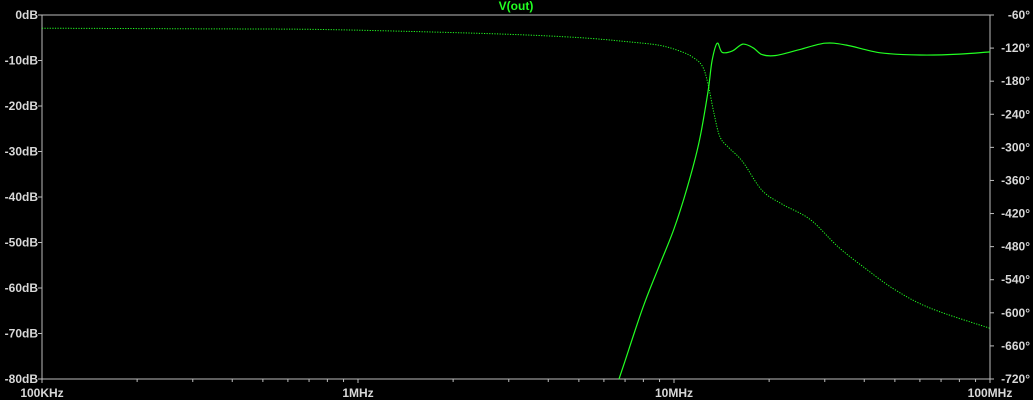 The width and height of the screenshot is (1033, 400). I want to click on left-tick-label: -30dB, so click(22, 152).